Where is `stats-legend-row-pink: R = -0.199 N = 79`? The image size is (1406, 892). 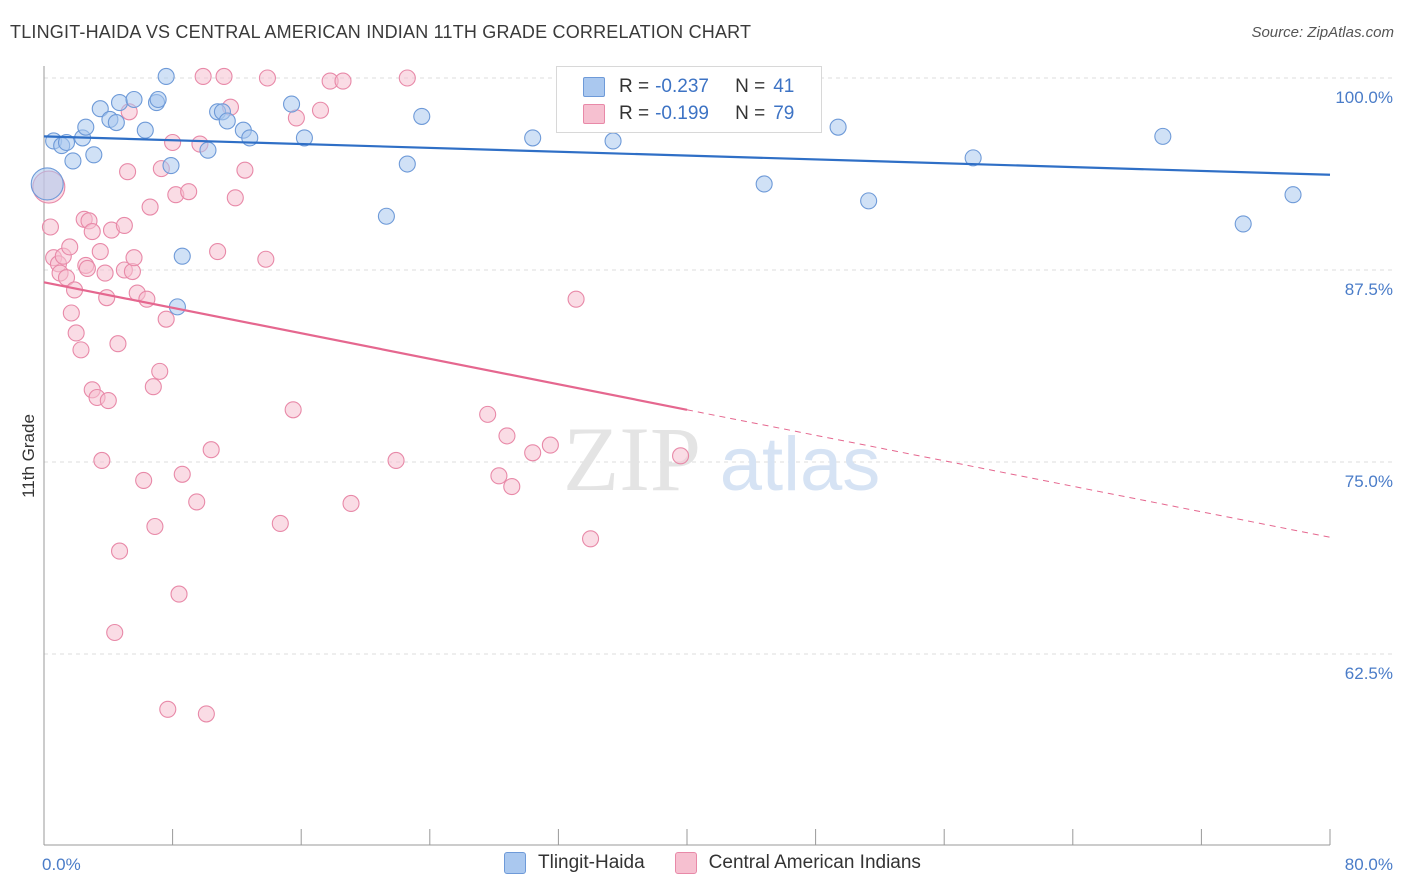 stats-legend-row-pink: R = -0.199 N = 79 is located at coordinates (688, 114).